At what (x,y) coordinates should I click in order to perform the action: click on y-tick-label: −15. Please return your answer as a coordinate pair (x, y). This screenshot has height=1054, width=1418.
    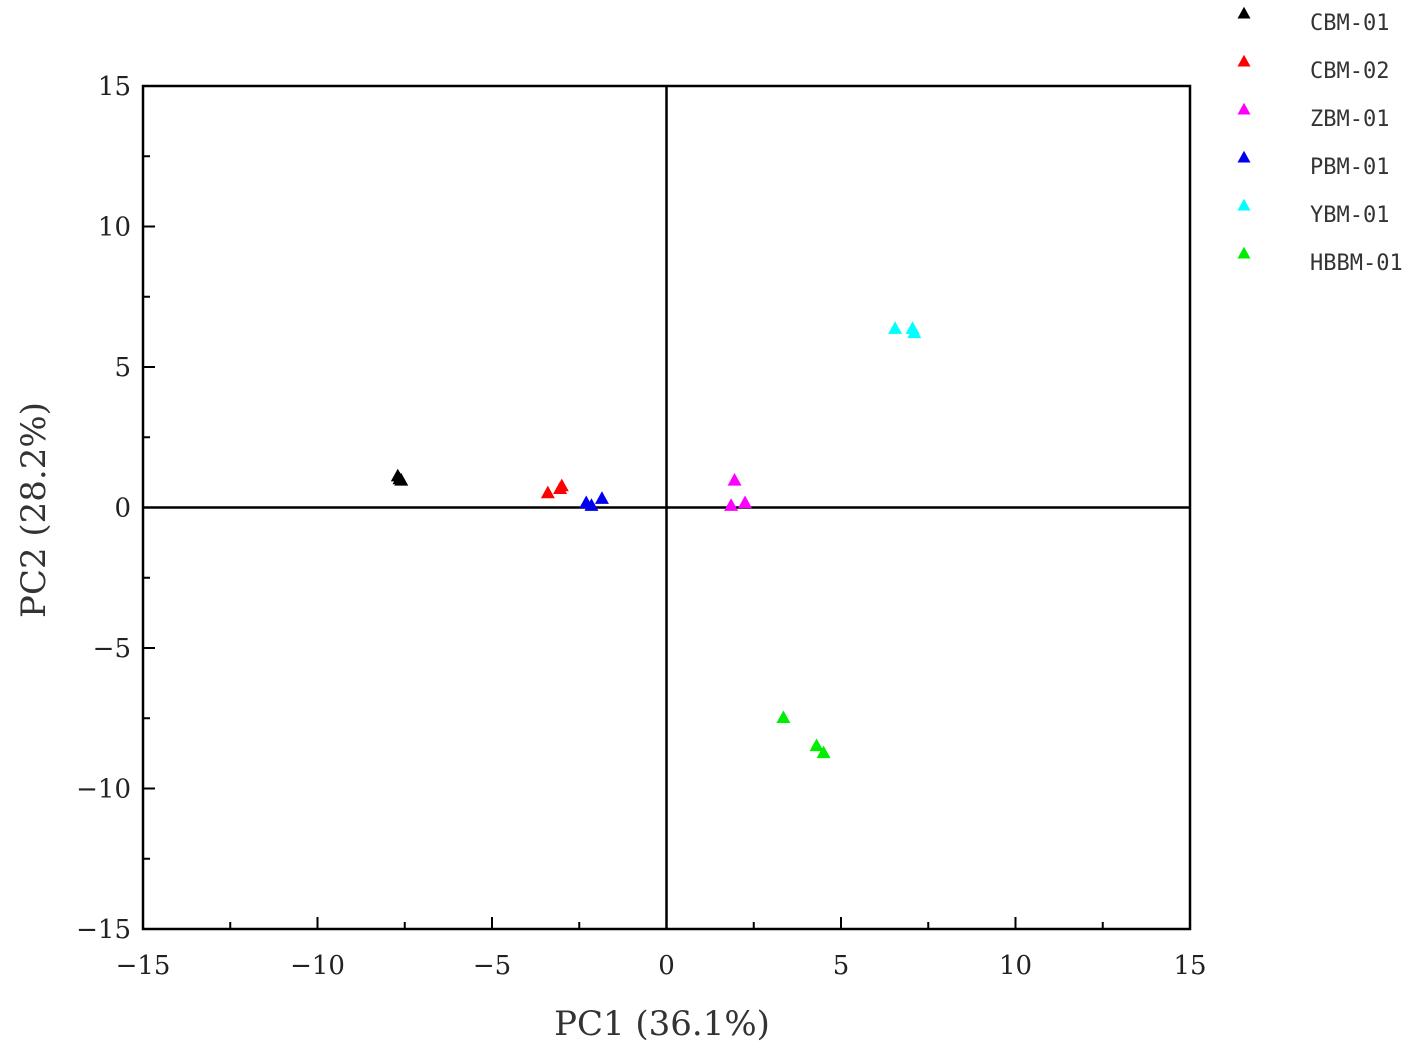
    Looking at the image, I should click on (103, 930).